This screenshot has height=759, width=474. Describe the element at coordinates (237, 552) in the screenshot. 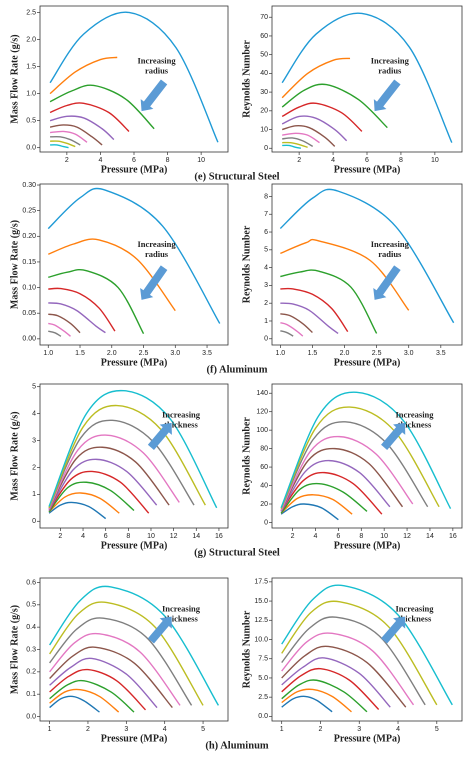

I see `panel-caption: (g) Structural Steel` at that location.